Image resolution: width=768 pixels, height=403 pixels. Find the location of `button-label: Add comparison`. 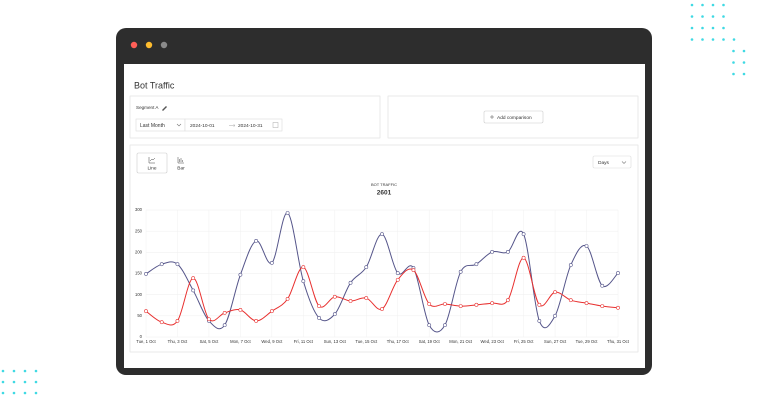

button-label: Add comparison is located at coordinates (514, 118).